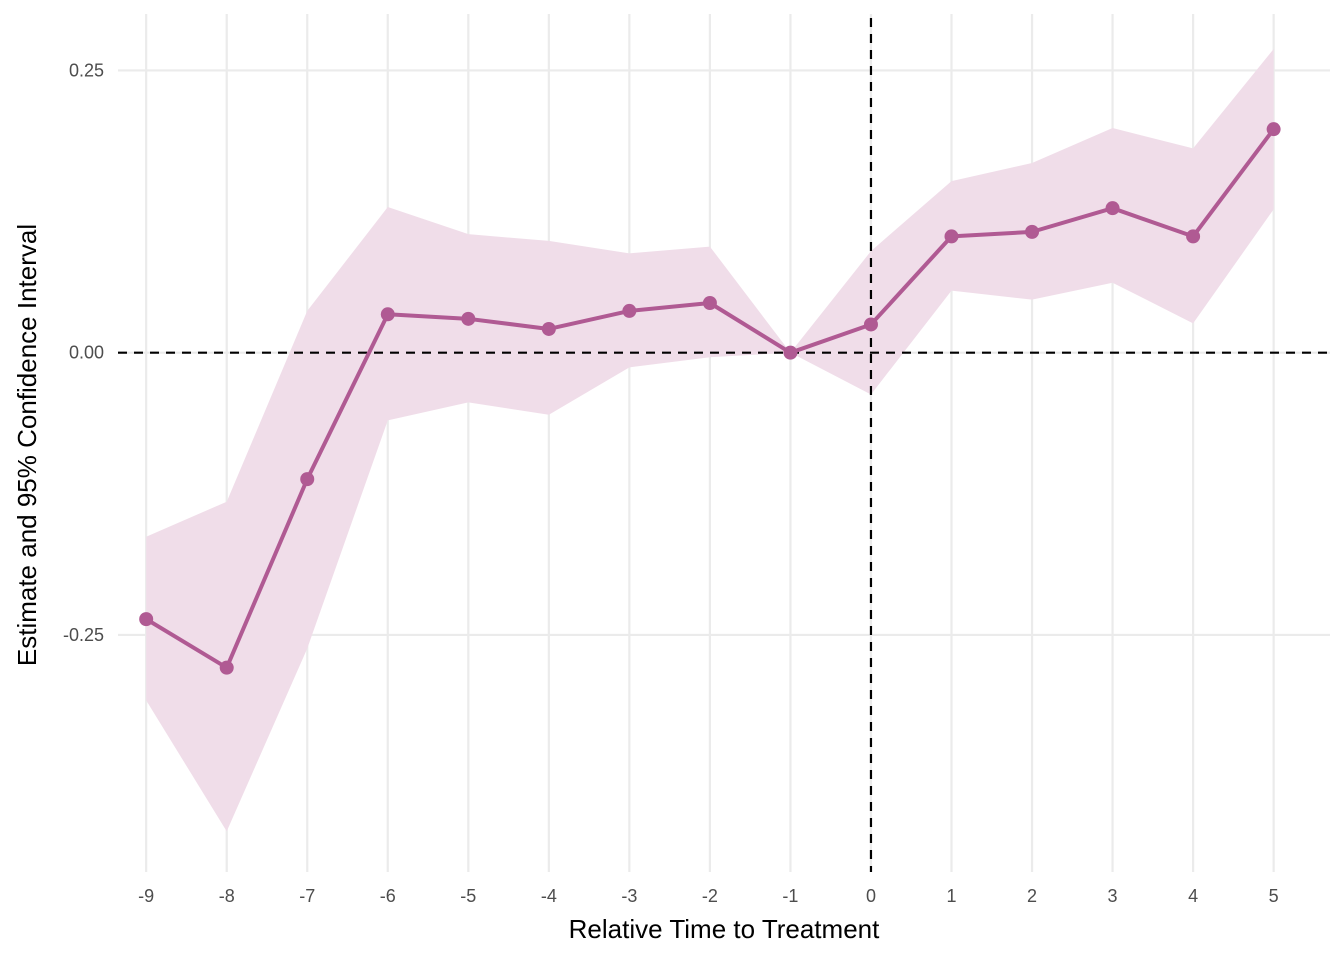 Image resolution: width=1344 pixels, height=960 pixels. What do you see at coordinates (951, 896) in the screenshot?
I see `x-tick-label: 1` at bounding box center [951, 896].